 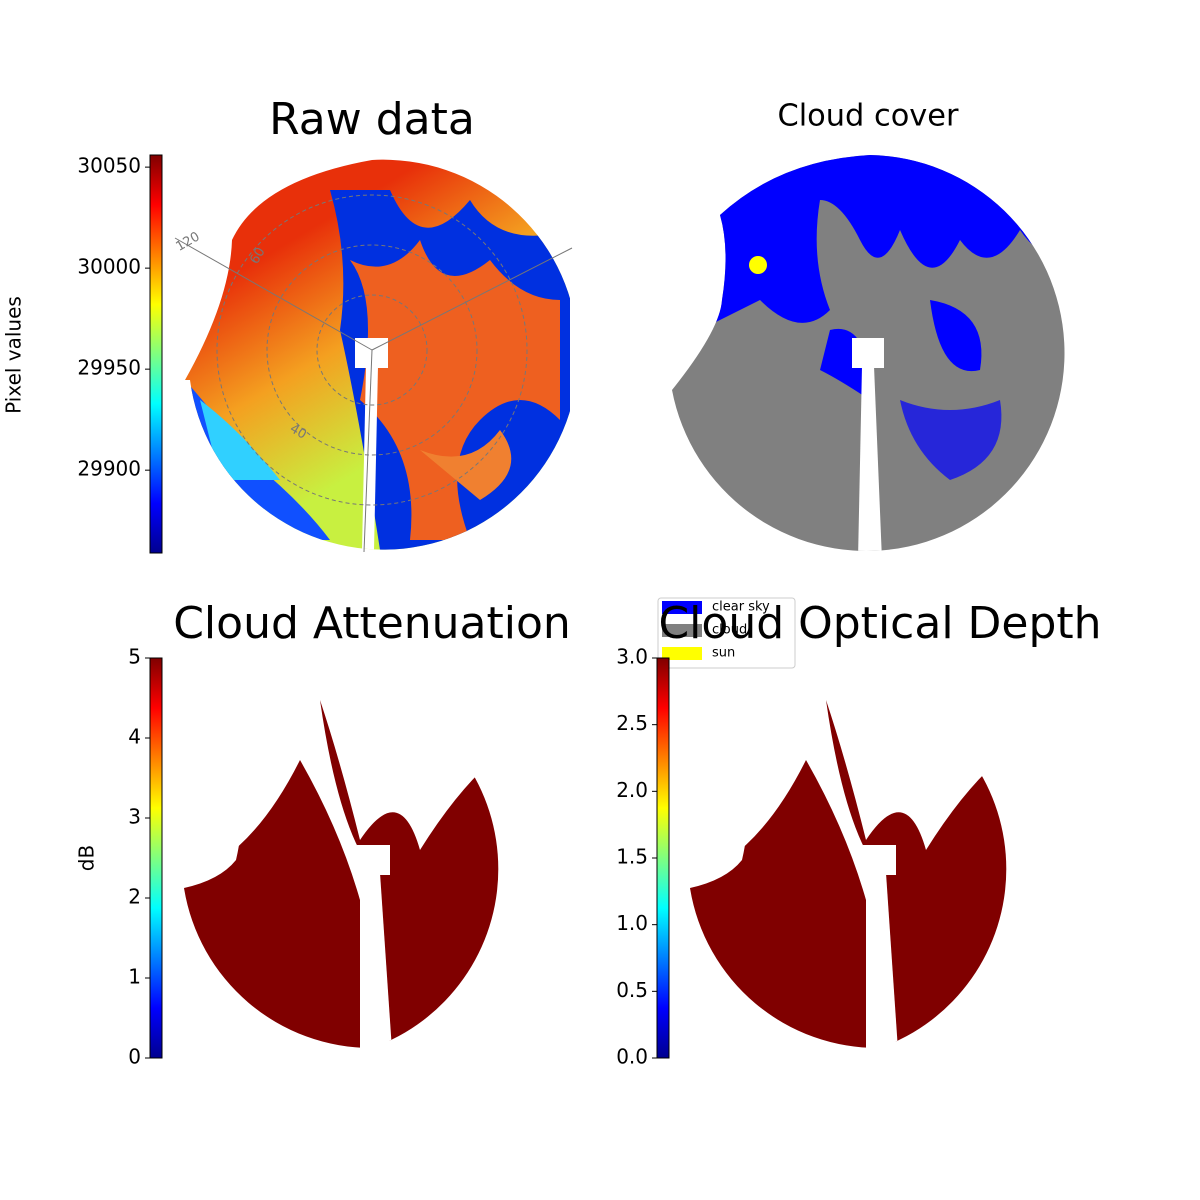 What do you see at coordinates (632, 723) in the screenshot?
I see `colorbar-tick-label: 2.5` at bounding box center [632, 723].